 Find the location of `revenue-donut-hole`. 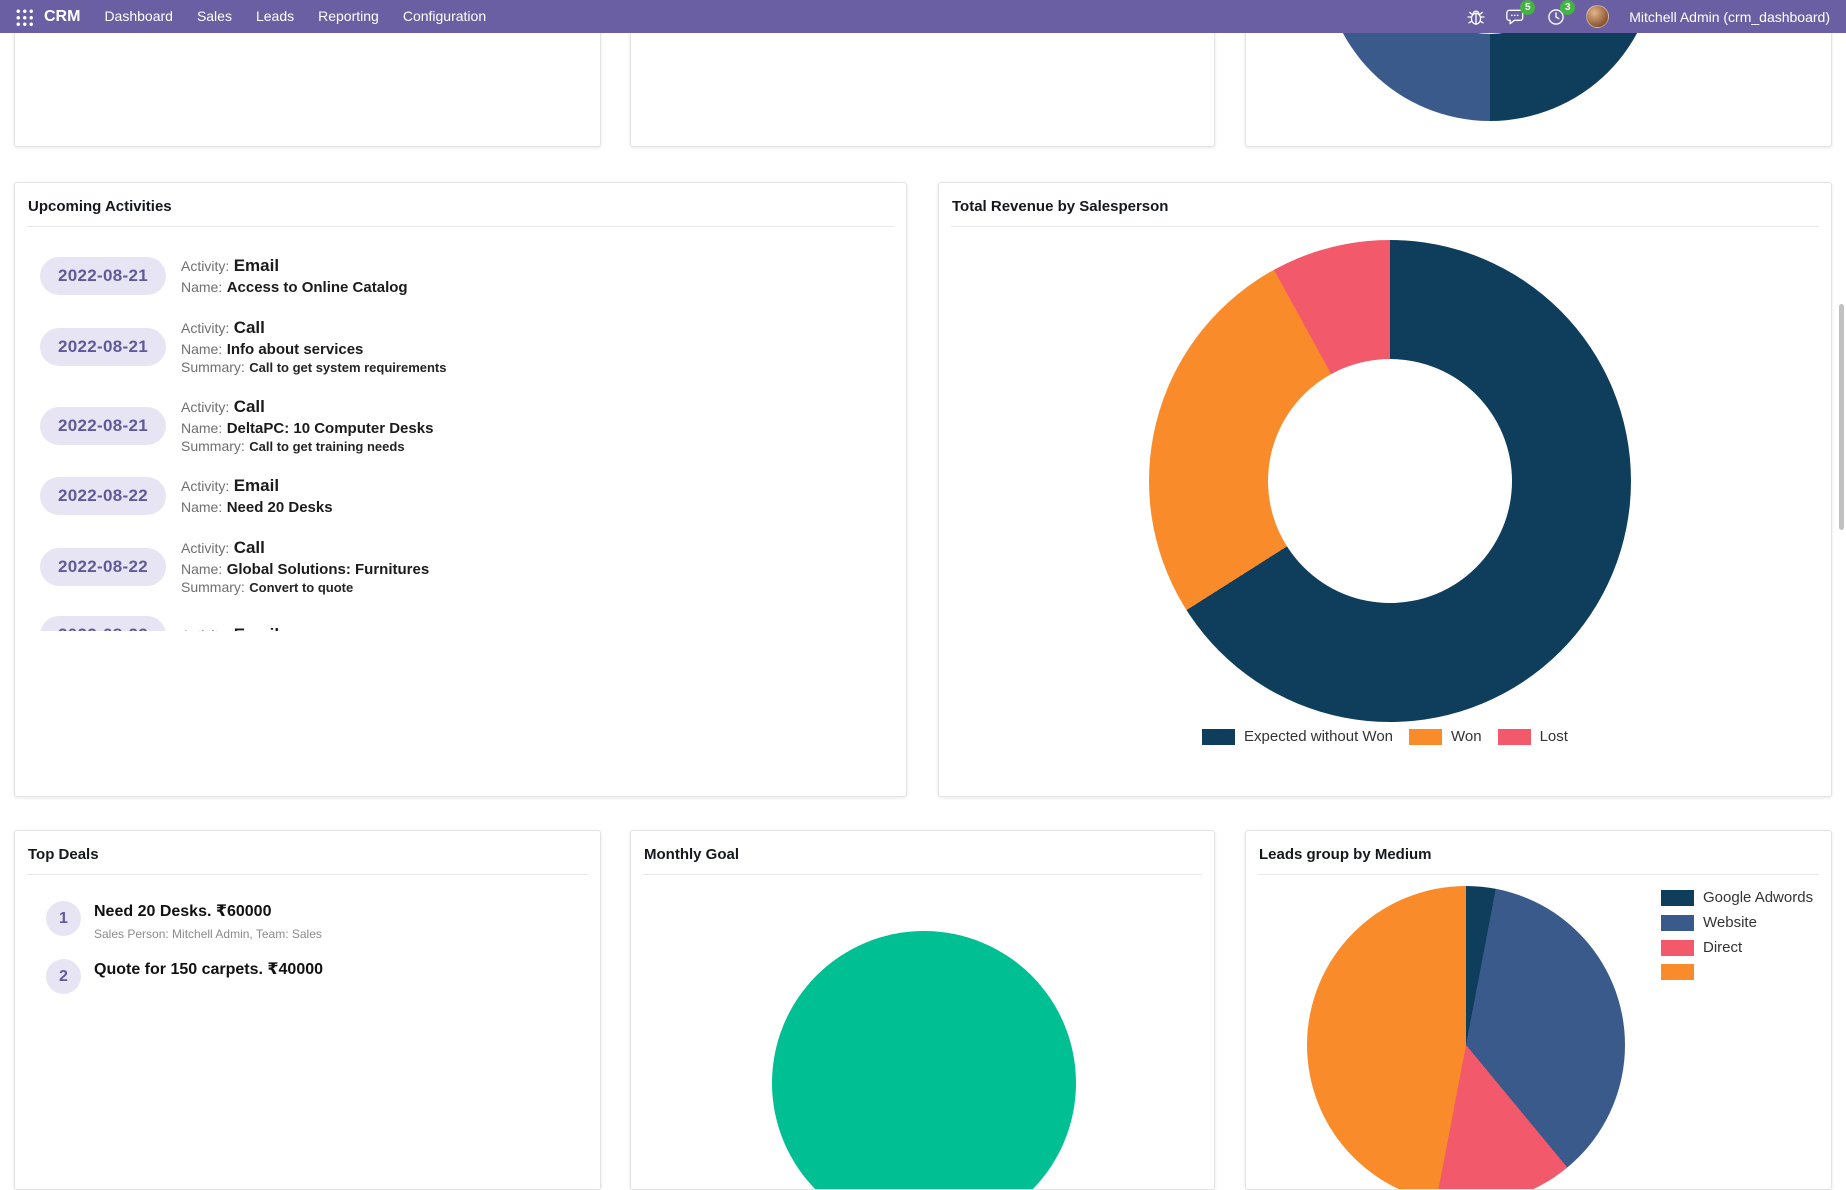

revenue-donut-hole is located at coordinates (1390, 481).